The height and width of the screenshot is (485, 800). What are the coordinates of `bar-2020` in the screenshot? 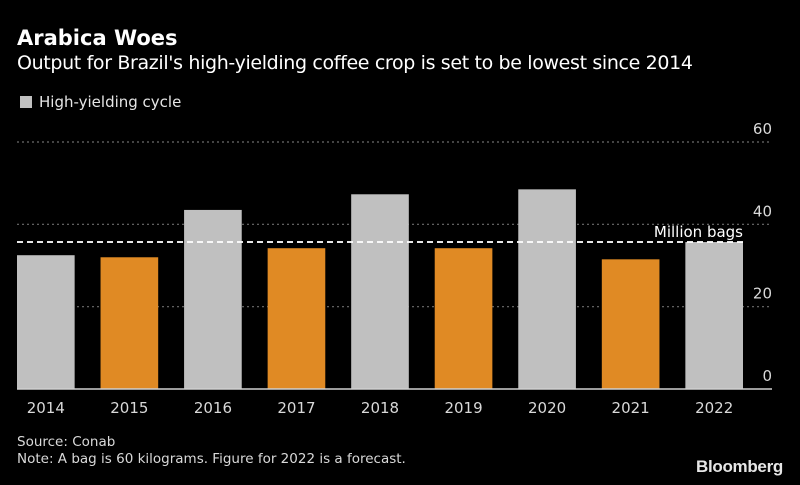 It's located at (547, 289).